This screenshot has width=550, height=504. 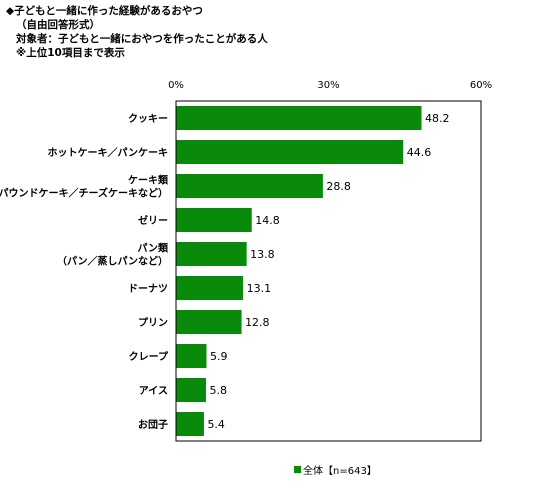 I want to click on chart-subtitle: （自由回答形式）, so click(x=58, y=25).